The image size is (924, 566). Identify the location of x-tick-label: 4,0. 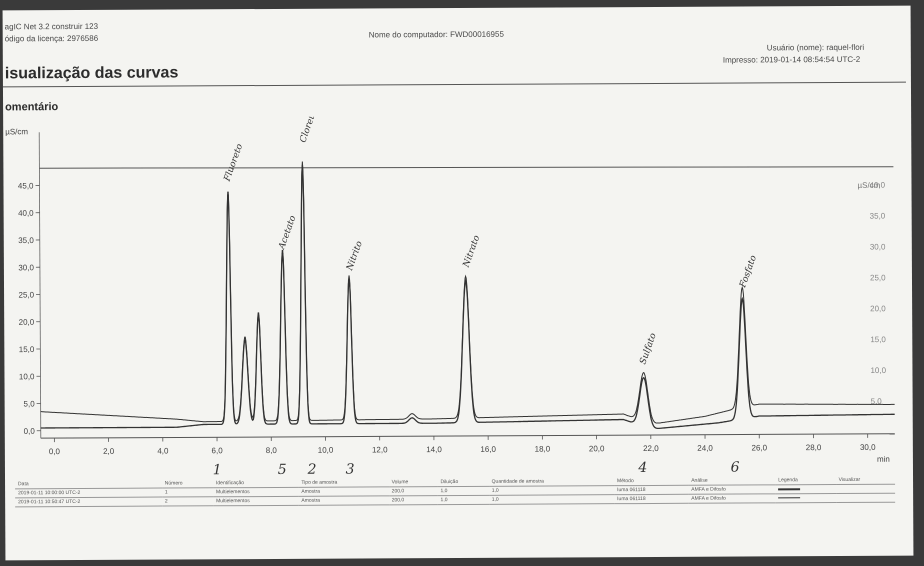
(163, 451).